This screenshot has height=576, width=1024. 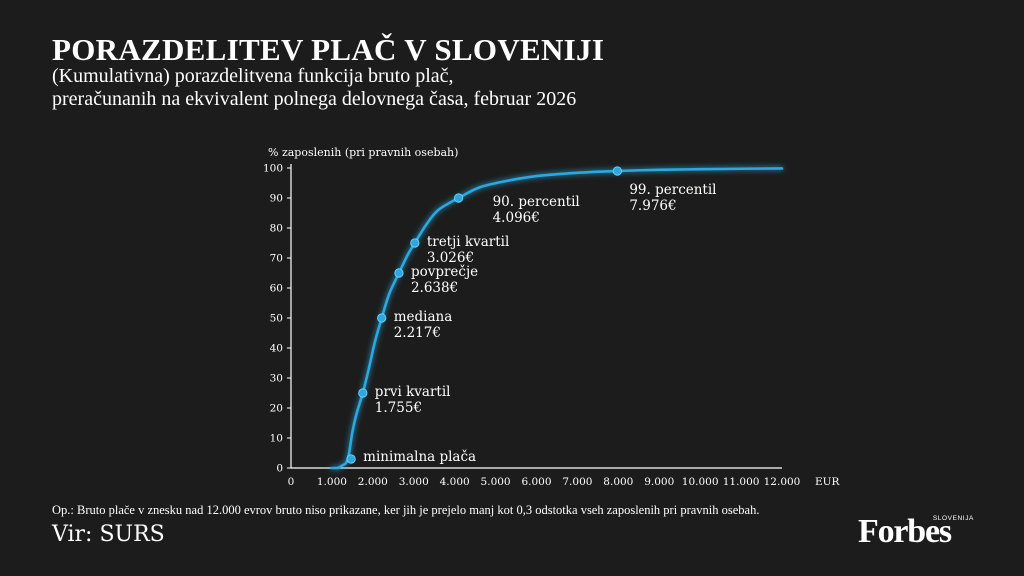 What do you see at coordinates (276, 229) in the screenshot?
I see `y-tick-label: 80` at bounding box center [276, 229].